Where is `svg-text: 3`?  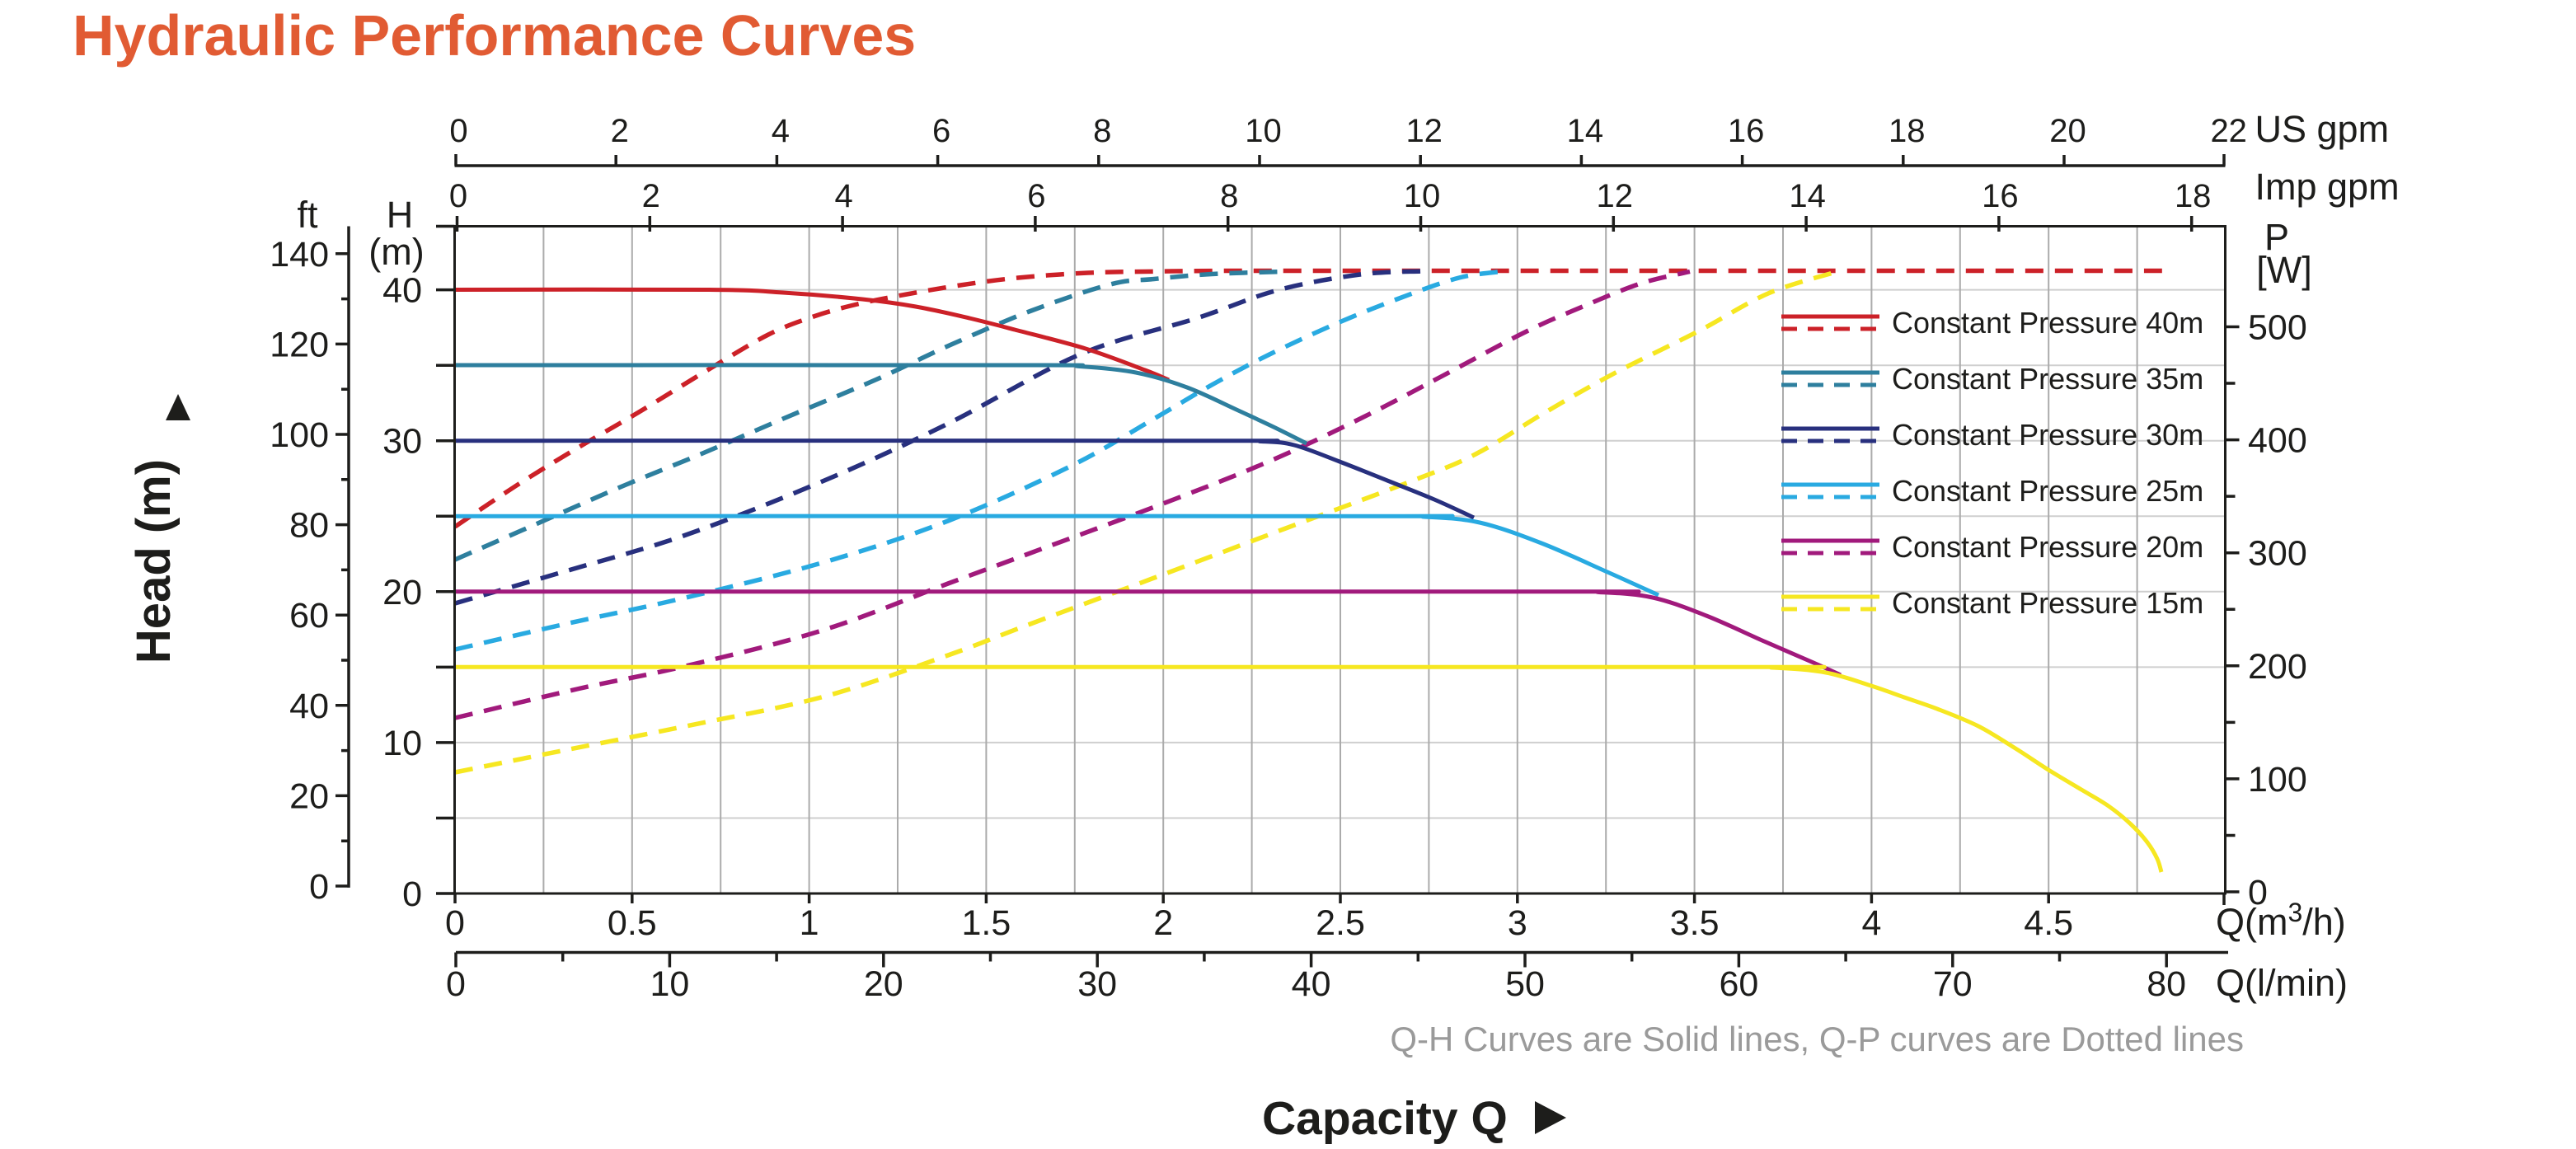
svg-text: 3 is located at coordinates (1518, 923).